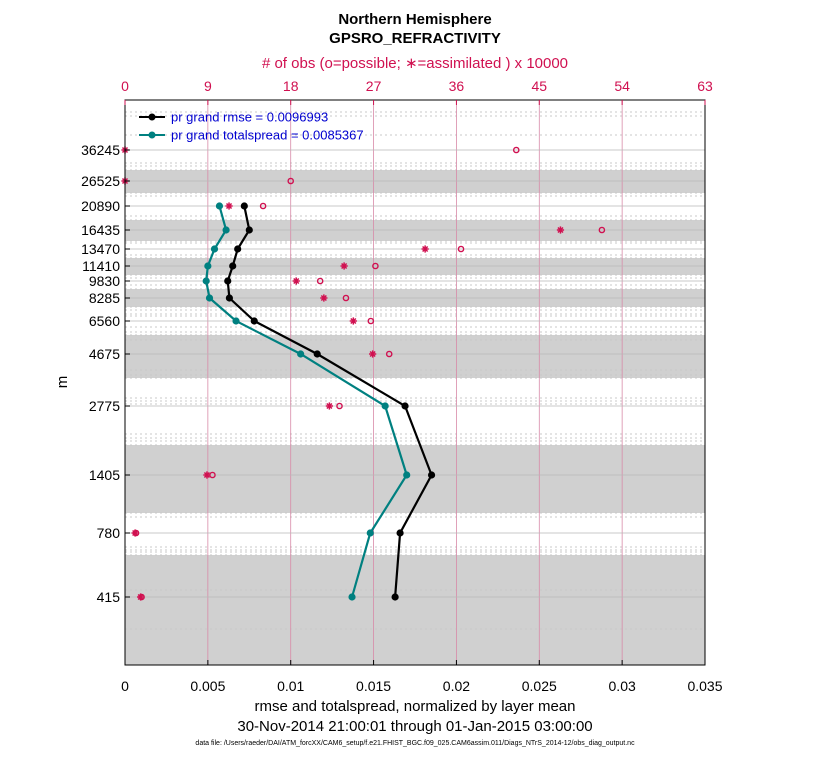  Describe the element at coordinates (539, 86) in the screenshot. I see `top-tick-label: 45` at that location.